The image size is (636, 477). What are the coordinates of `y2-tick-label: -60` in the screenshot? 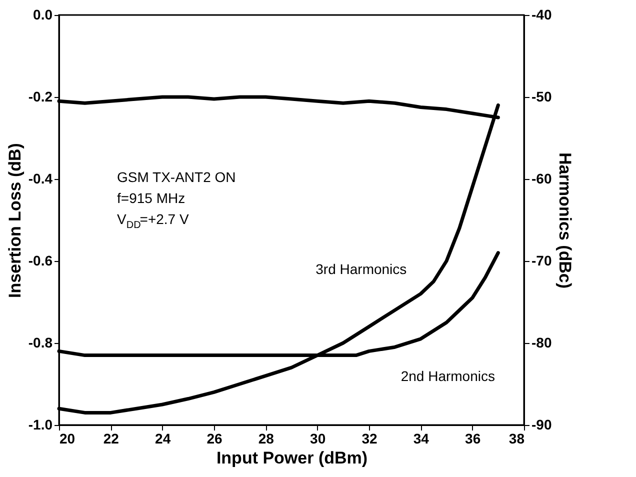 It's located at (542, 178).